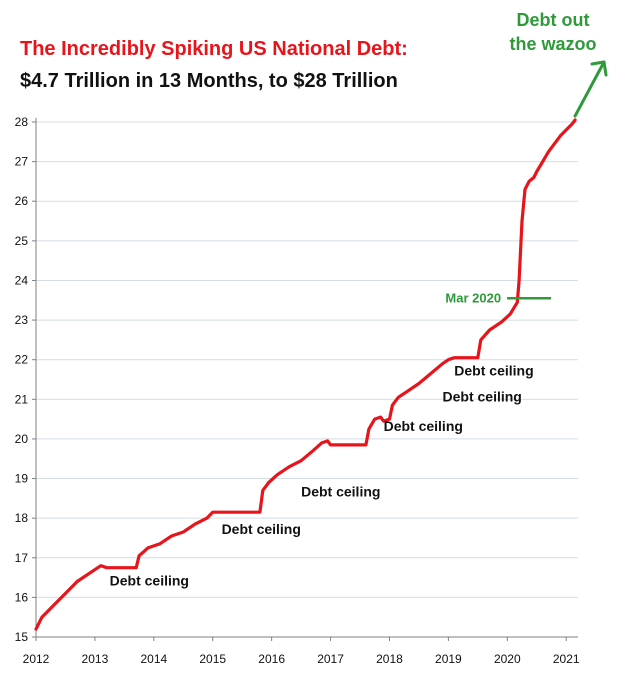 Image resolution: width=640 pixels, height=678 pixels. Describe the element at coordinates (553, 44) in the screenshot. I see `wazoo-annotation-line2: the wazoo` at that location.